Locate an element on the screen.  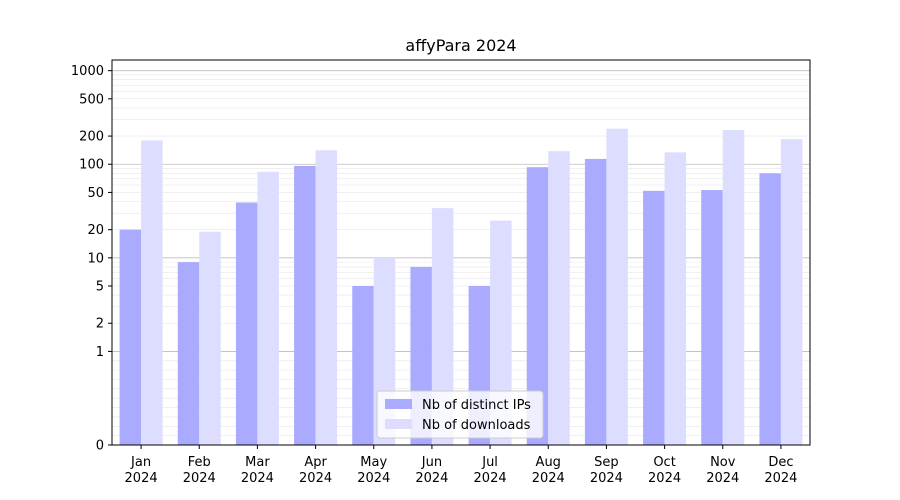
legend: Nb of distinct IPs Nb of downloads is located at coordinates (460, 414).